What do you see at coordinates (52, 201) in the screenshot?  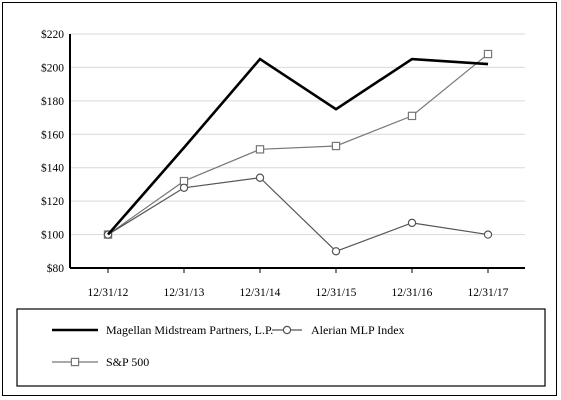 I see `y-tick-label: $120` at bounding box center [52, 201].